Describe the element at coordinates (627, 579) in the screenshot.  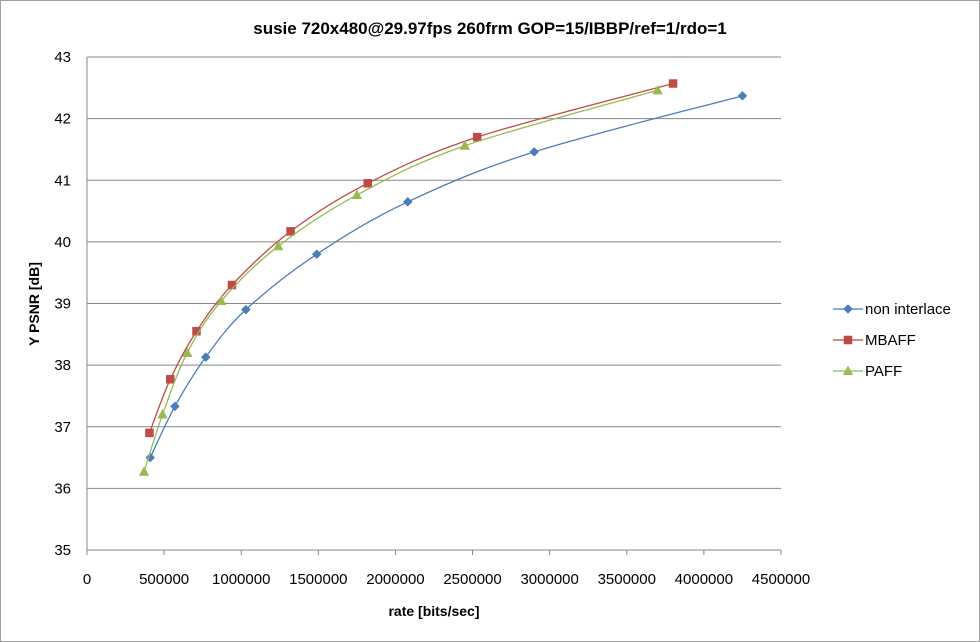
I see `x-tick-label: 3500000` at that location.